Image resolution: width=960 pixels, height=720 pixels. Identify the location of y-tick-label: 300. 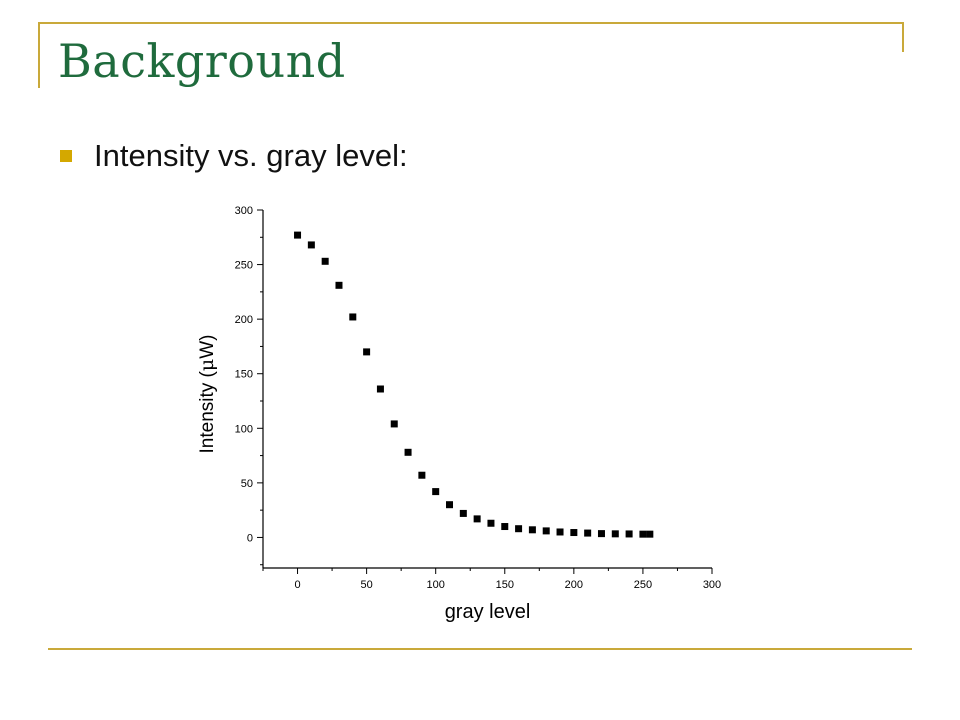
(244, 211).